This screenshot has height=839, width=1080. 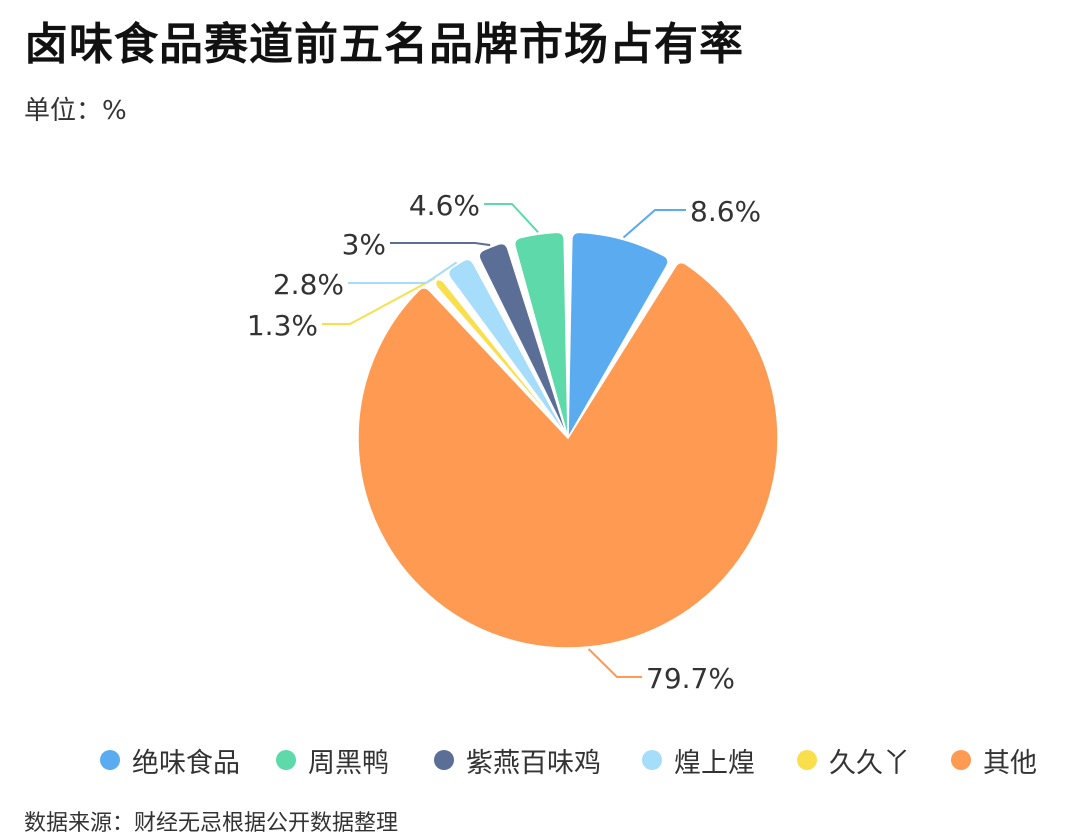 What do you see at coordinates (308, 284) in the screenshot?
I see `data-label-4: 2.8%` at bounding box center [308, 284].